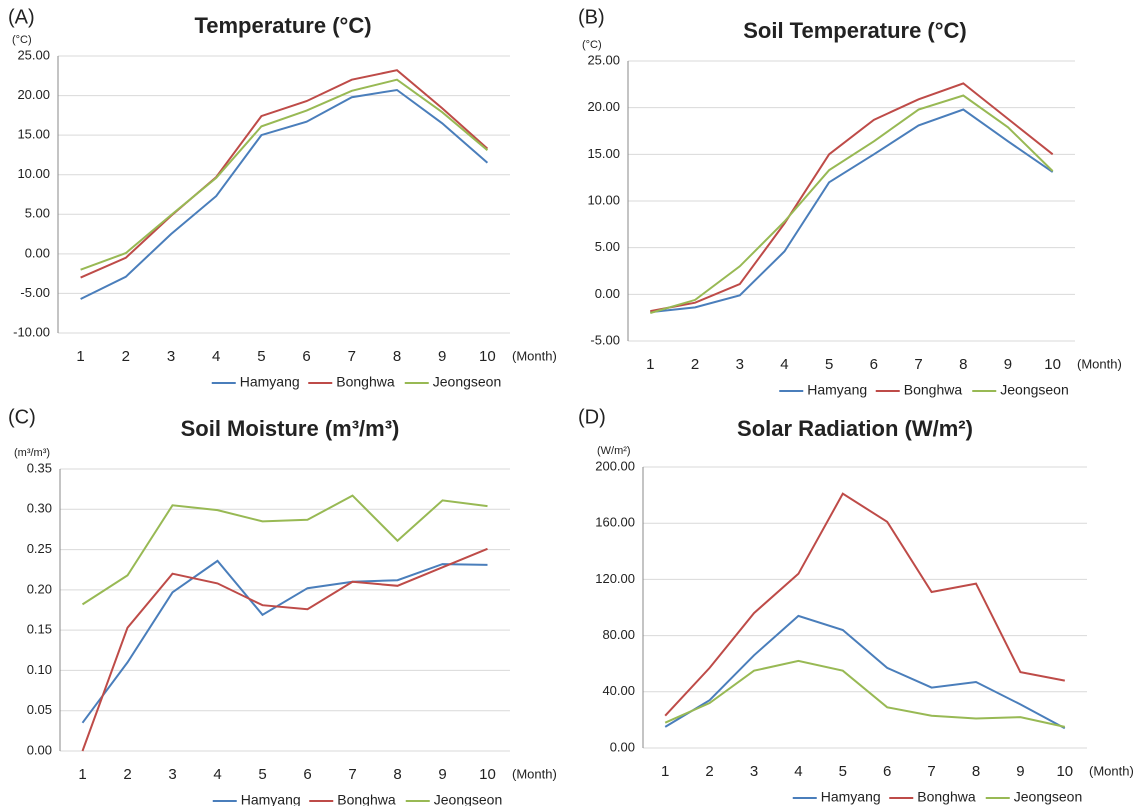  Describe the element at coordinates (31, 331) in the screenshot. I see `y-tick-label: -10.00` at that location.